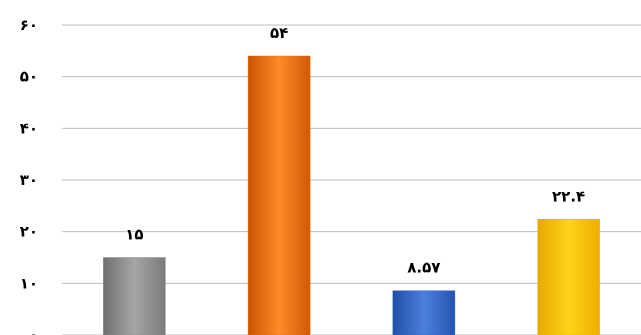 The width and height of the screenshot is (641, 335). What do you see at coordinates (568, 196) in the screenshot?
I see `data-label: ۲۲.۴` at bounding box center [568, 196].